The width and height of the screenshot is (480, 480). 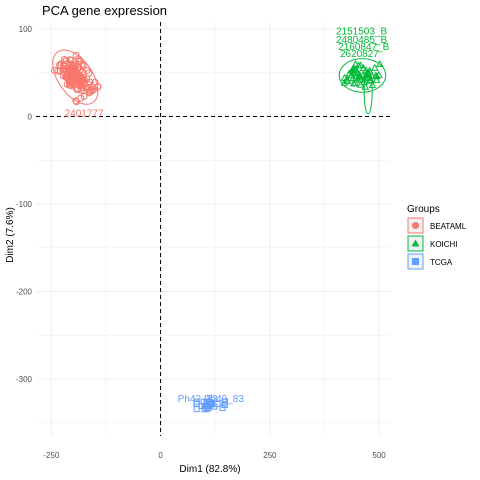 I want to click on x-tick-label: -250, so click(x=51, y=455).